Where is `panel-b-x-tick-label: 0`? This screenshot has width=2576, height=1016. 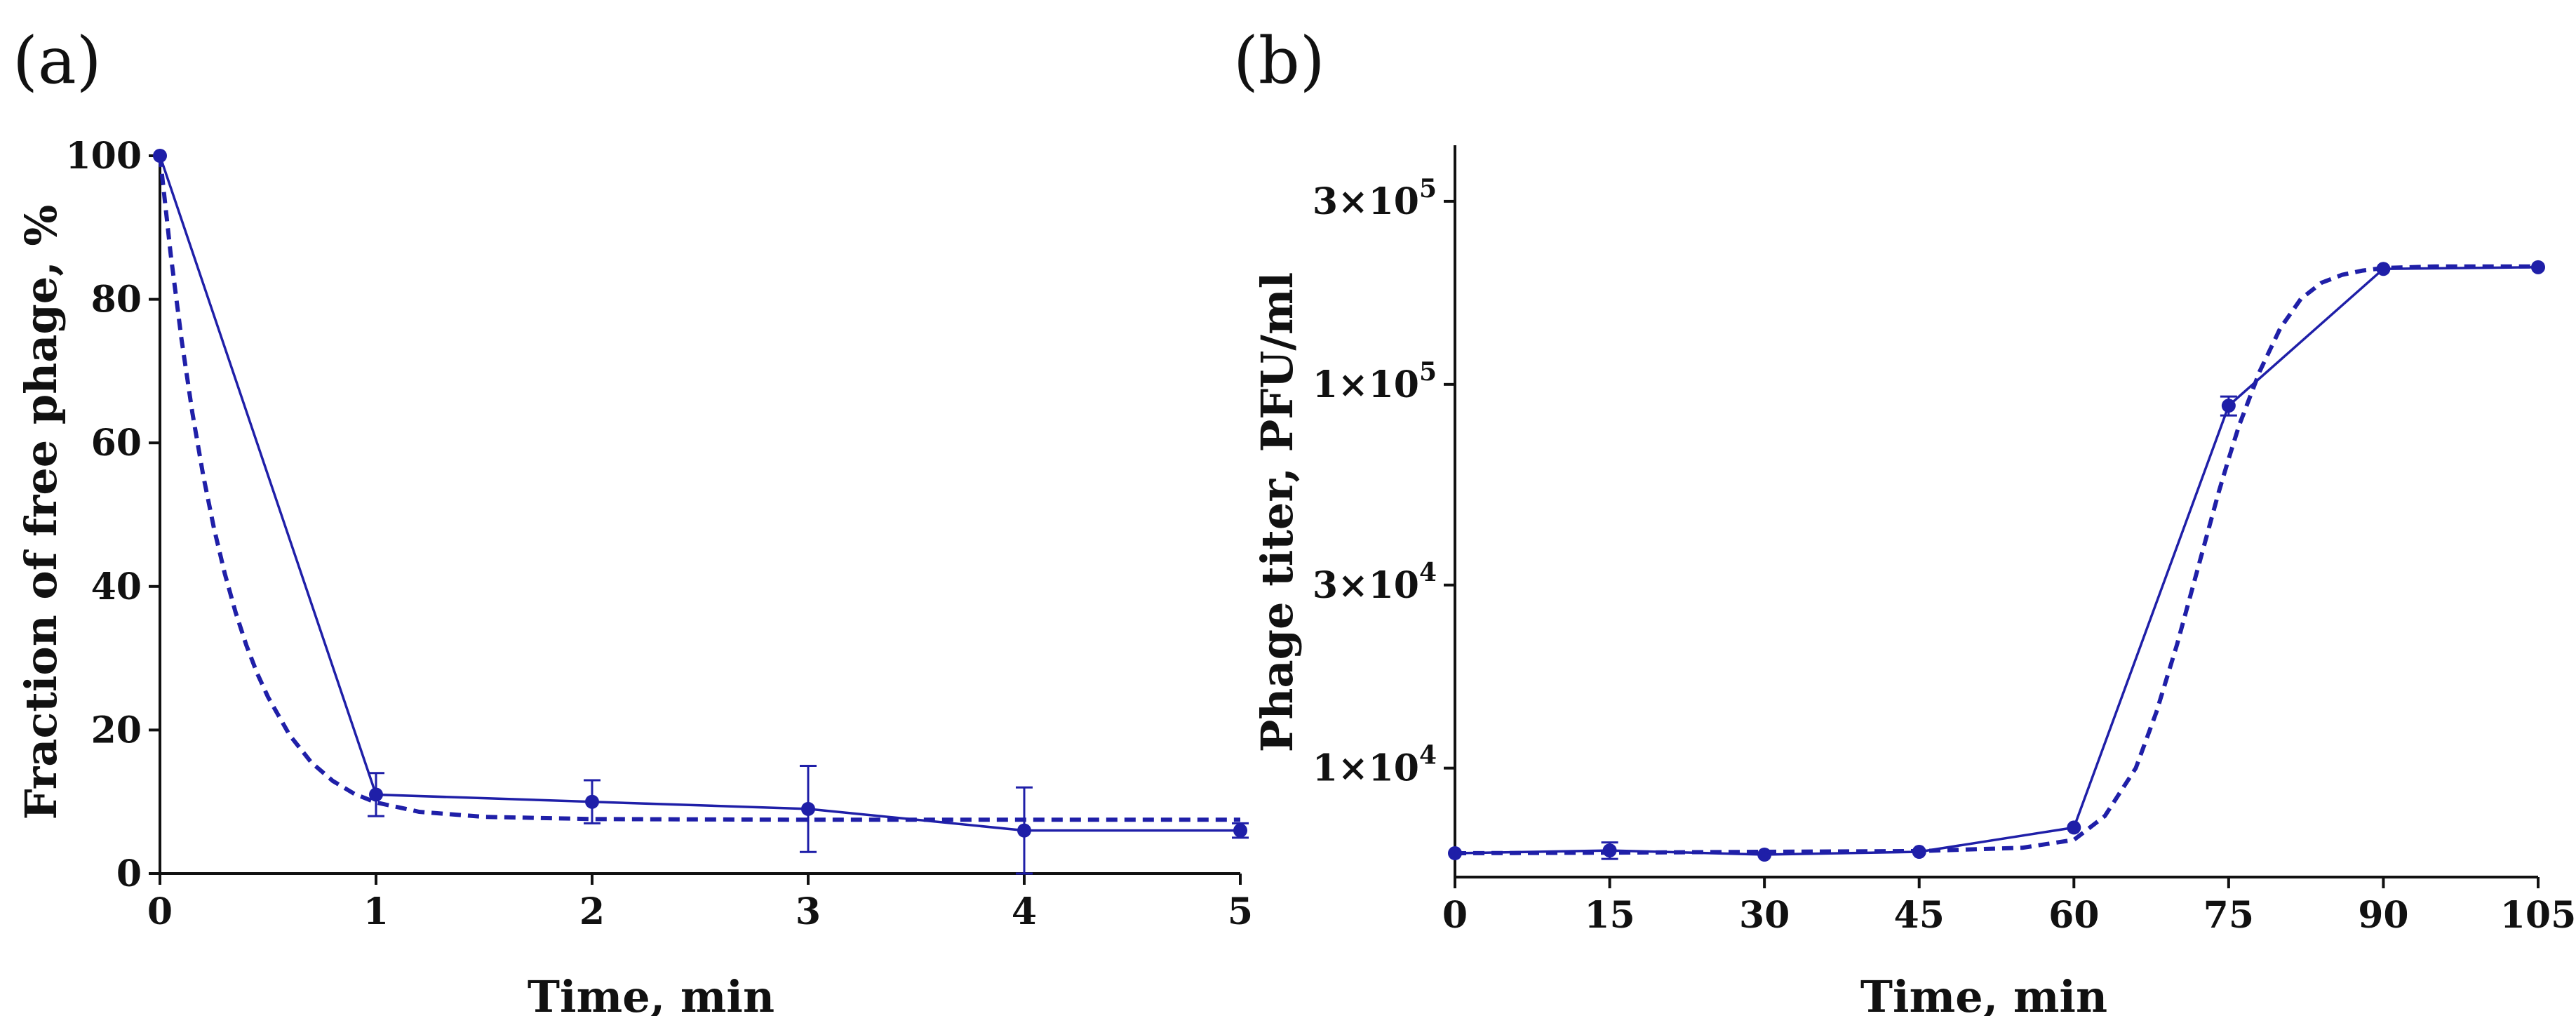 panel-b-x-tick-label: 0 is located at coordinates (1455, 915).